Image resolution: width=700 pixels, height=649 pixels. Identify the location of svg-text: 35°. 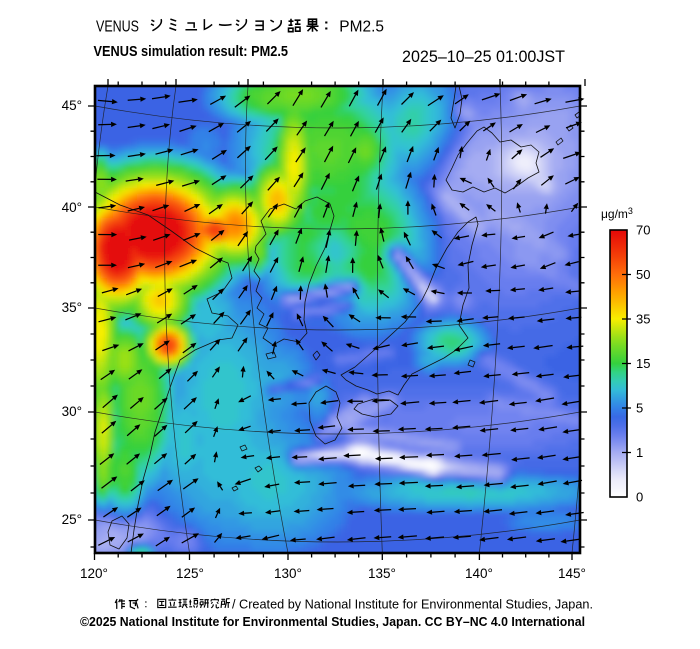
(72, 307).